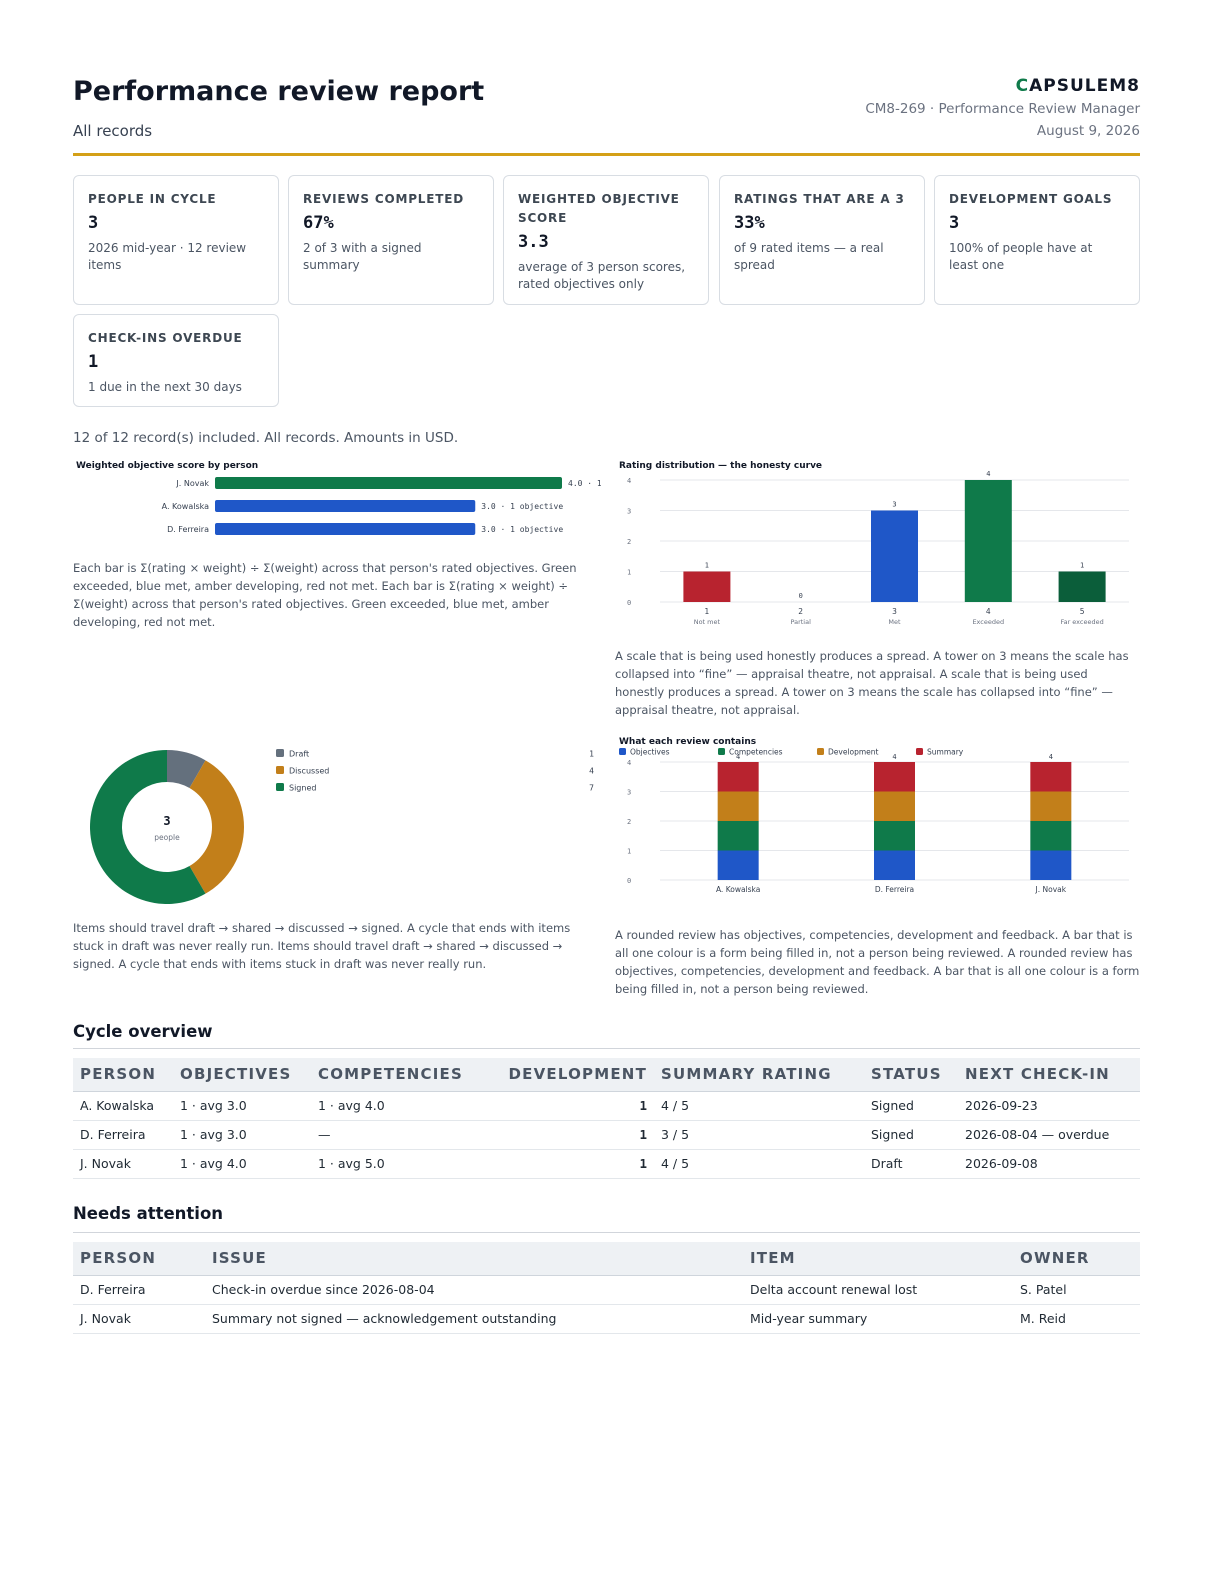 The width and height of the screenshot is (1224, 1584). What do you see at coordinates (591, 771) in the screenshot?
I see `legend-value: 4` at bounding box center [591, 771].